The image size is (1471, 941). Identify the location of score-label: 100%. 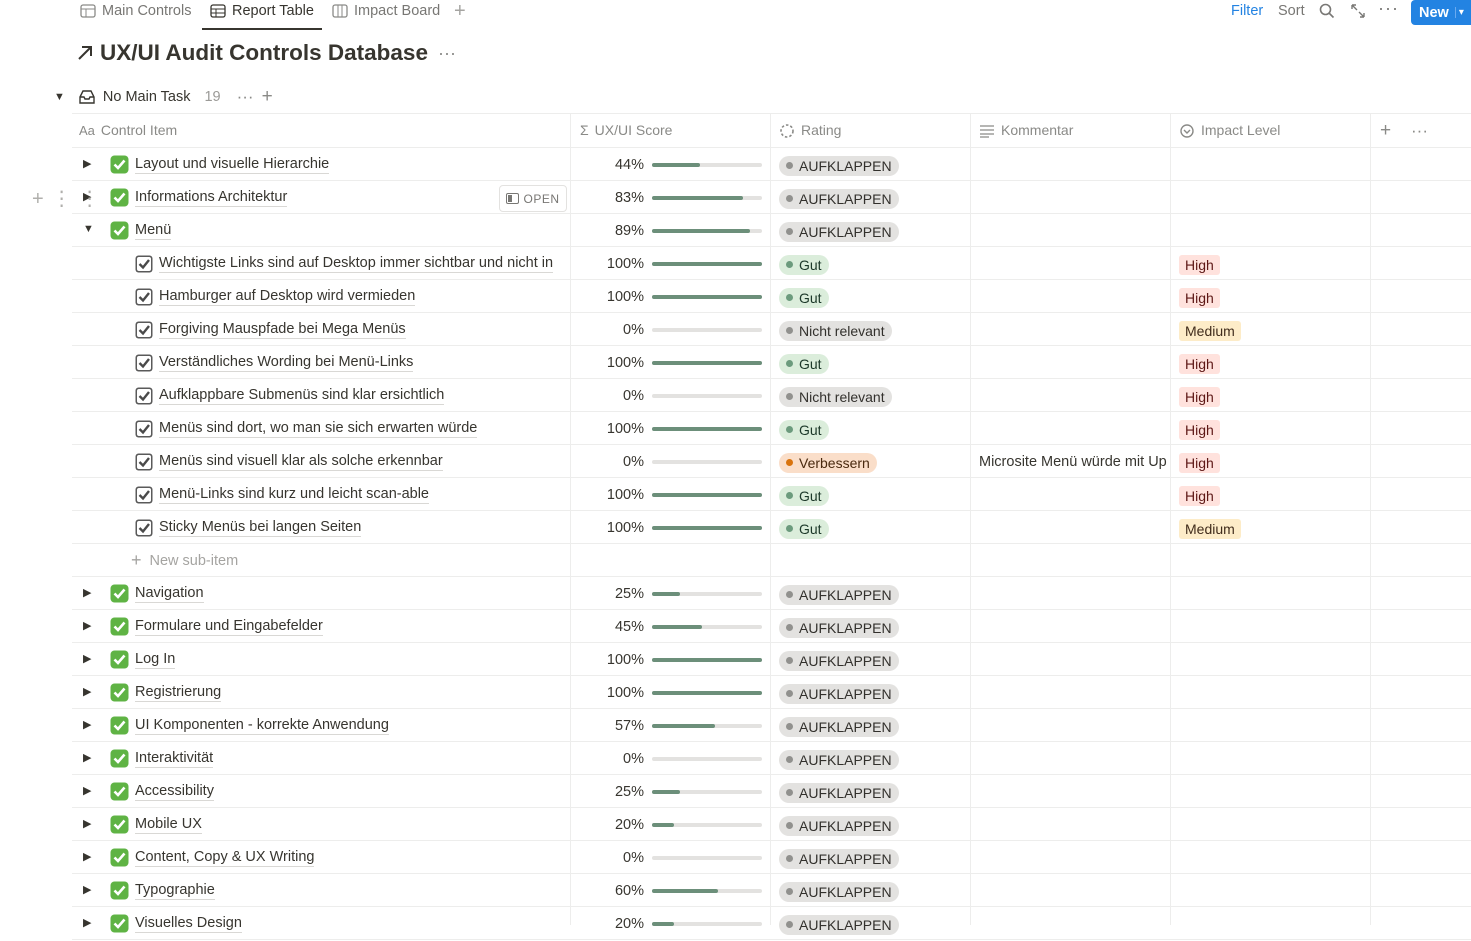
(625, 659).